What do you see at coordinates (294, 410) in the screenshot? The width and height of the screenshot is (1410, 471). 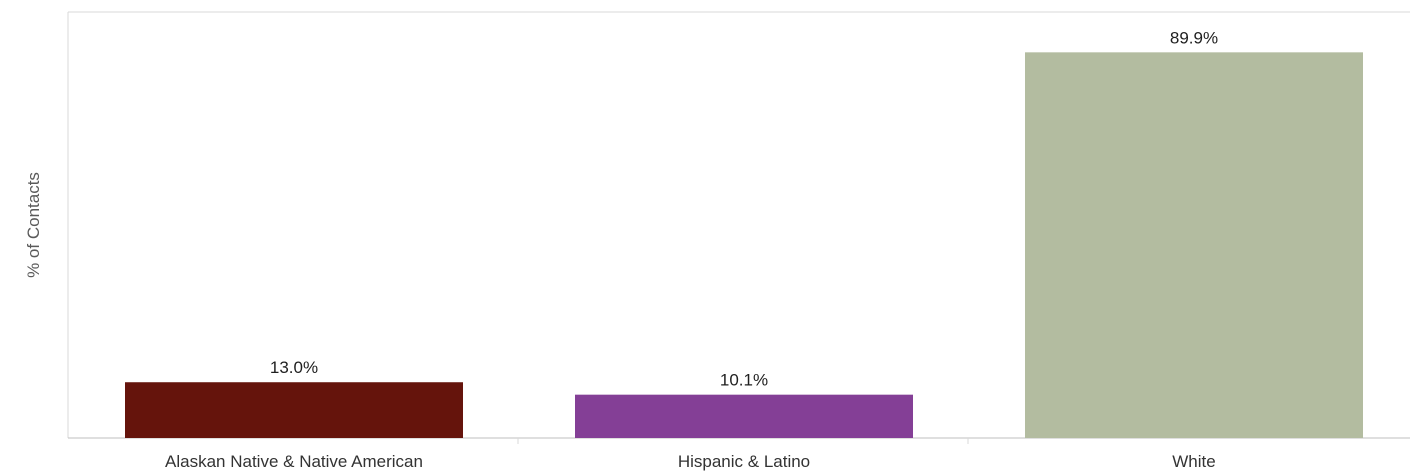 I see `bar-alaskan-native-native-american` at bounding box center [294, 410].